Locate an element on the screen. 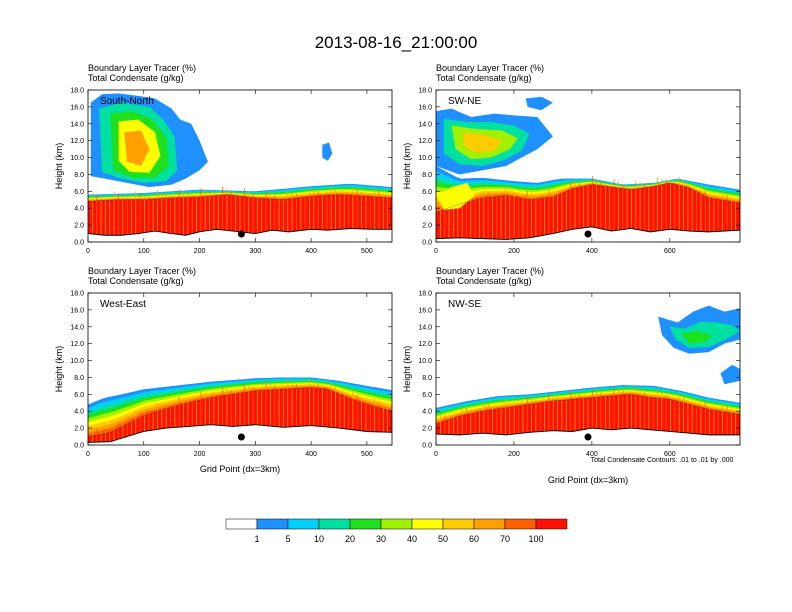 Image resolution: width=792 pixels, height=612 pixels. y-tick-label: 0.0 is located at coordinates (427, 446).